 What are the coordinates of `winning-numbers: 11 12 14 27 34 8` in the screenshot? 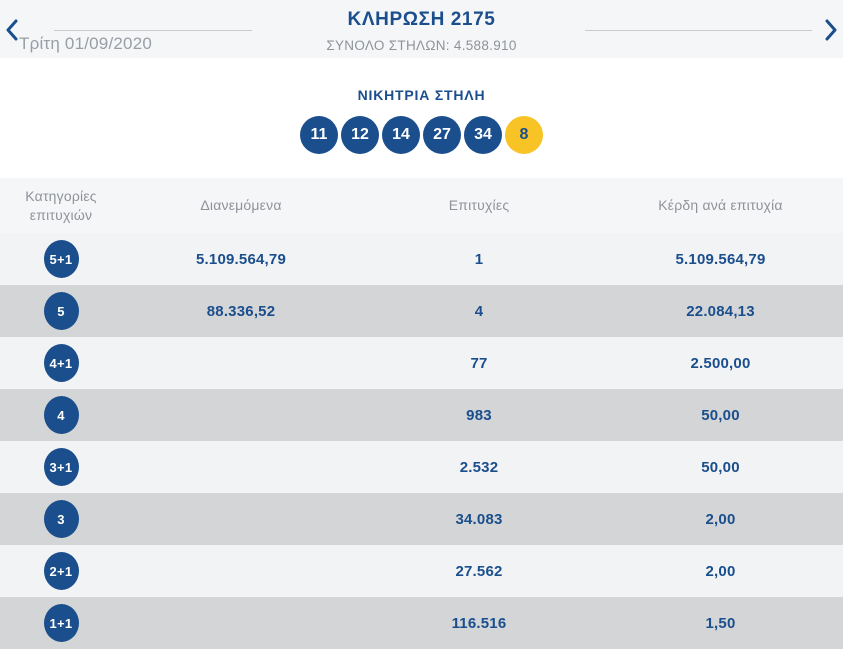 It's located at (421, 135).